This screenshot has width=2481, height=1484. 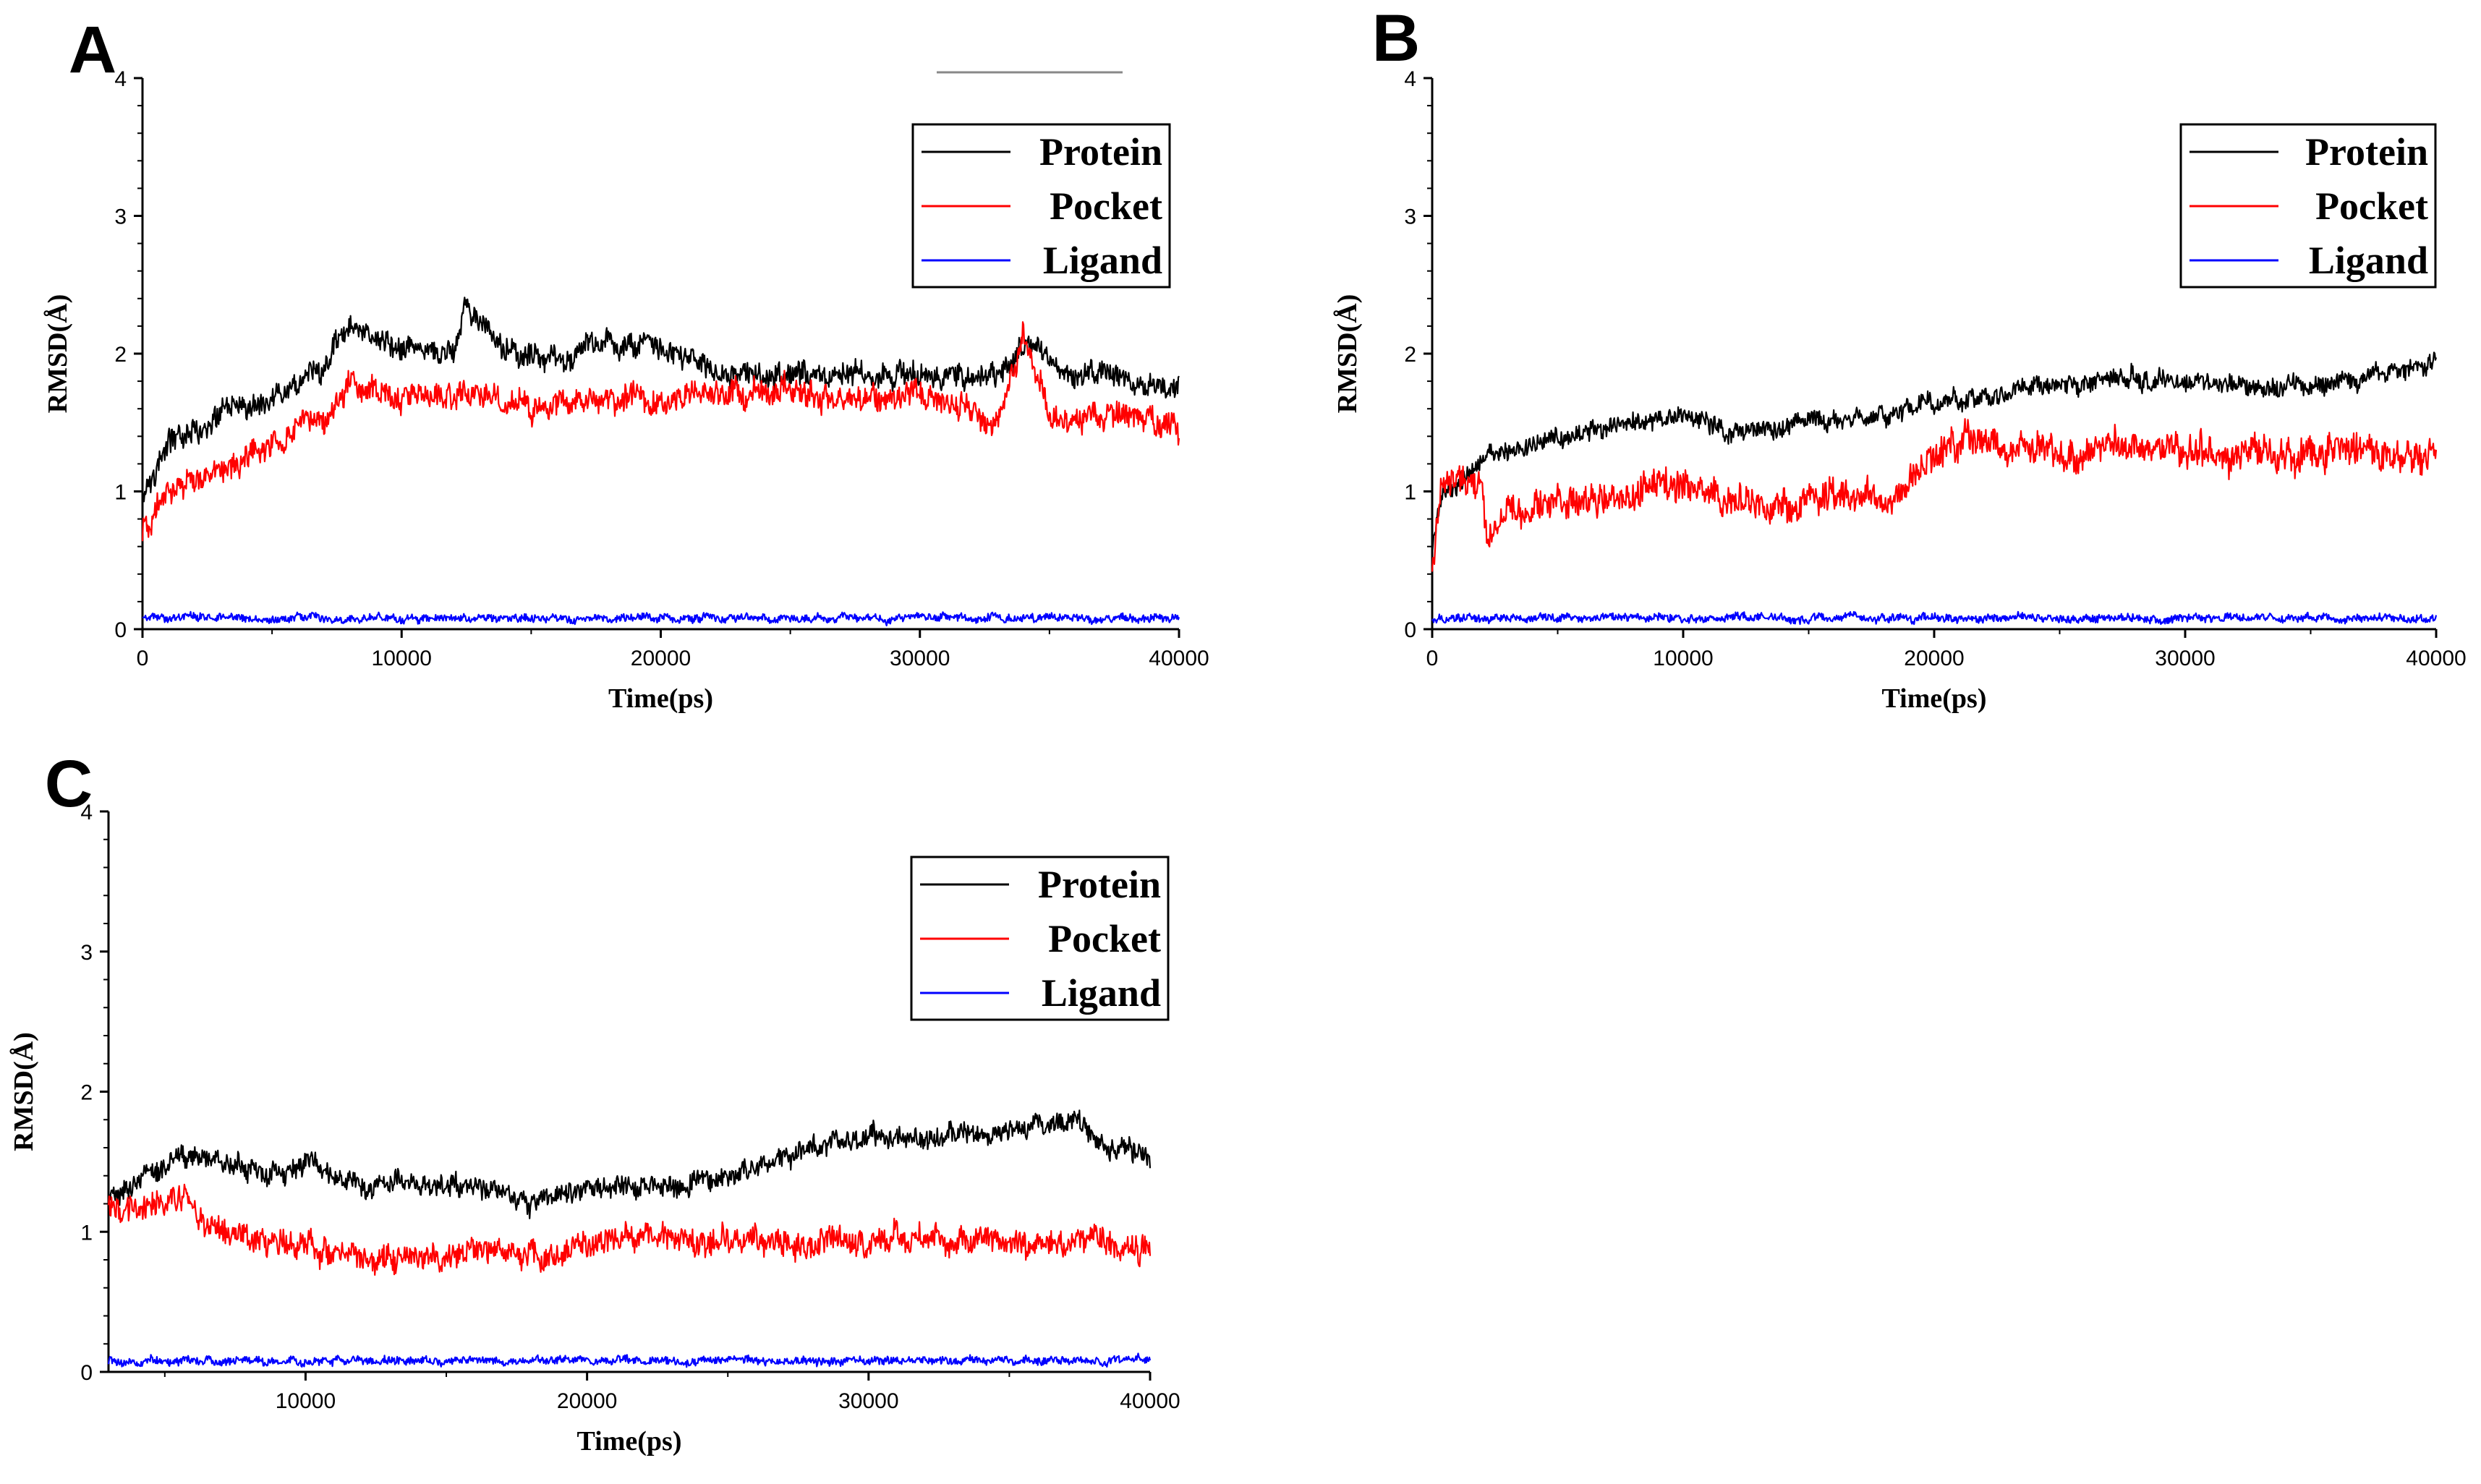 I want to click on panel-label: C, so click(x=69, y=784).